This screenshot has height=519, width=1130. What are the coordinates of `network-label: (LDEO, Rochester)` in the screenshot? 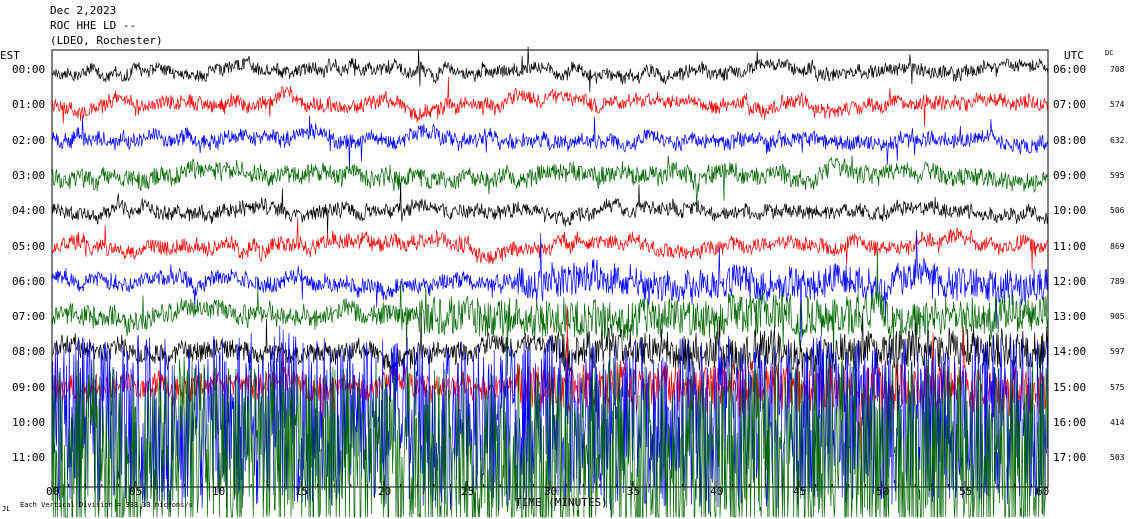 It's located at (106, 40).